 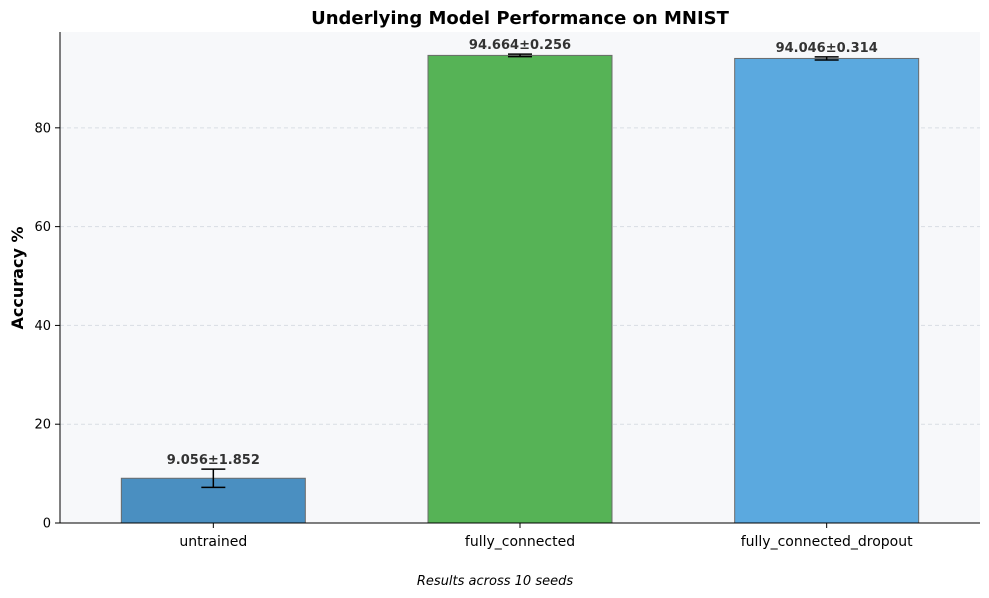 I want to click on y-tick-label: 80, so click(x=42, y=128).